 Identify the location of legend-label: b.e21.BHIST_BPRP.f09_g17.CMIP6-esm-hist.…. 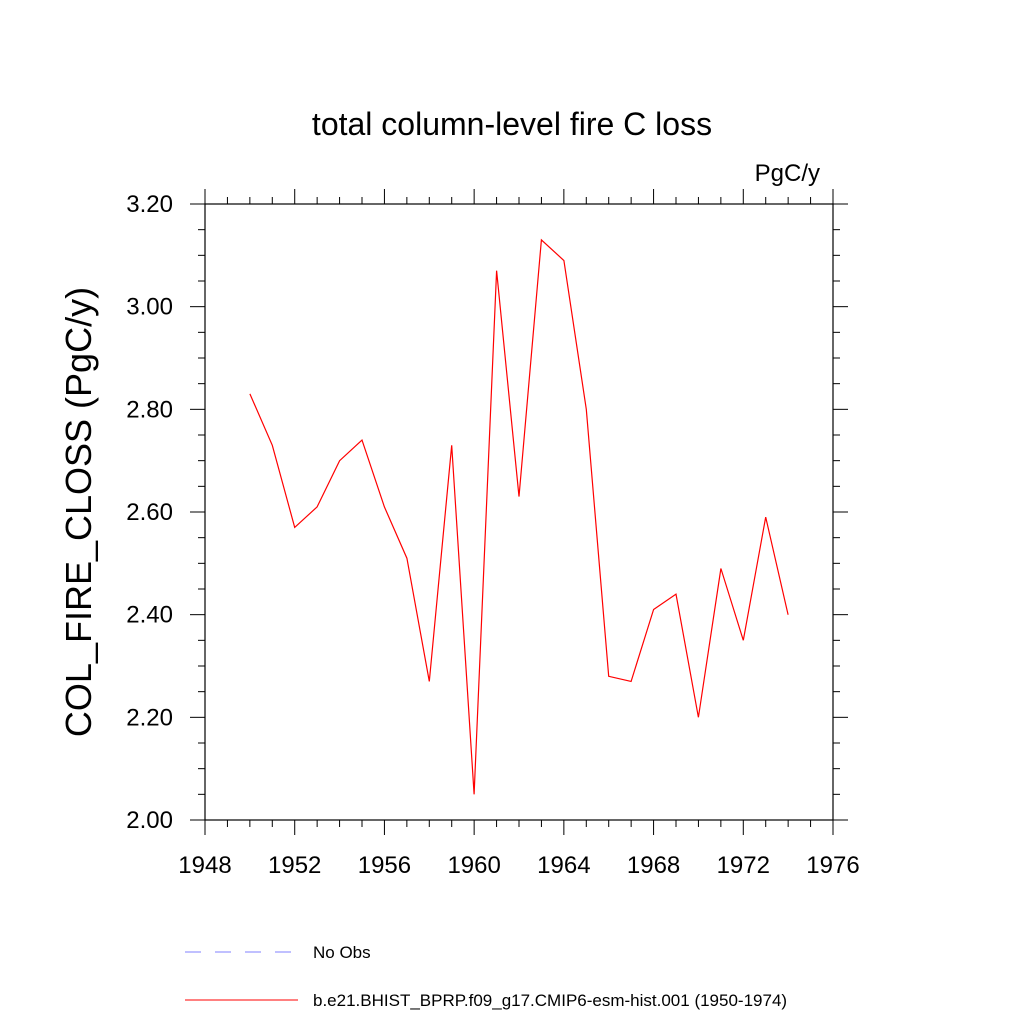
(550, 1000).